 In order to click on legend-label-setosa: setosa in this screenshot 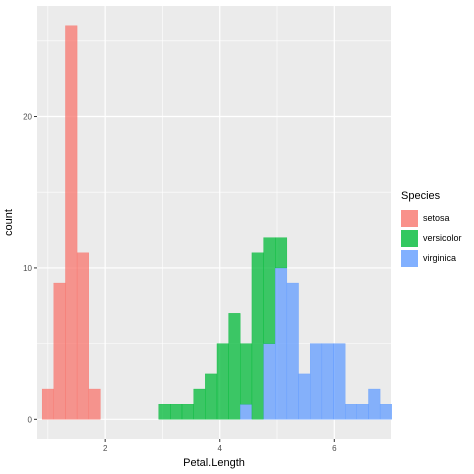, I will do `click(436, 218)`.